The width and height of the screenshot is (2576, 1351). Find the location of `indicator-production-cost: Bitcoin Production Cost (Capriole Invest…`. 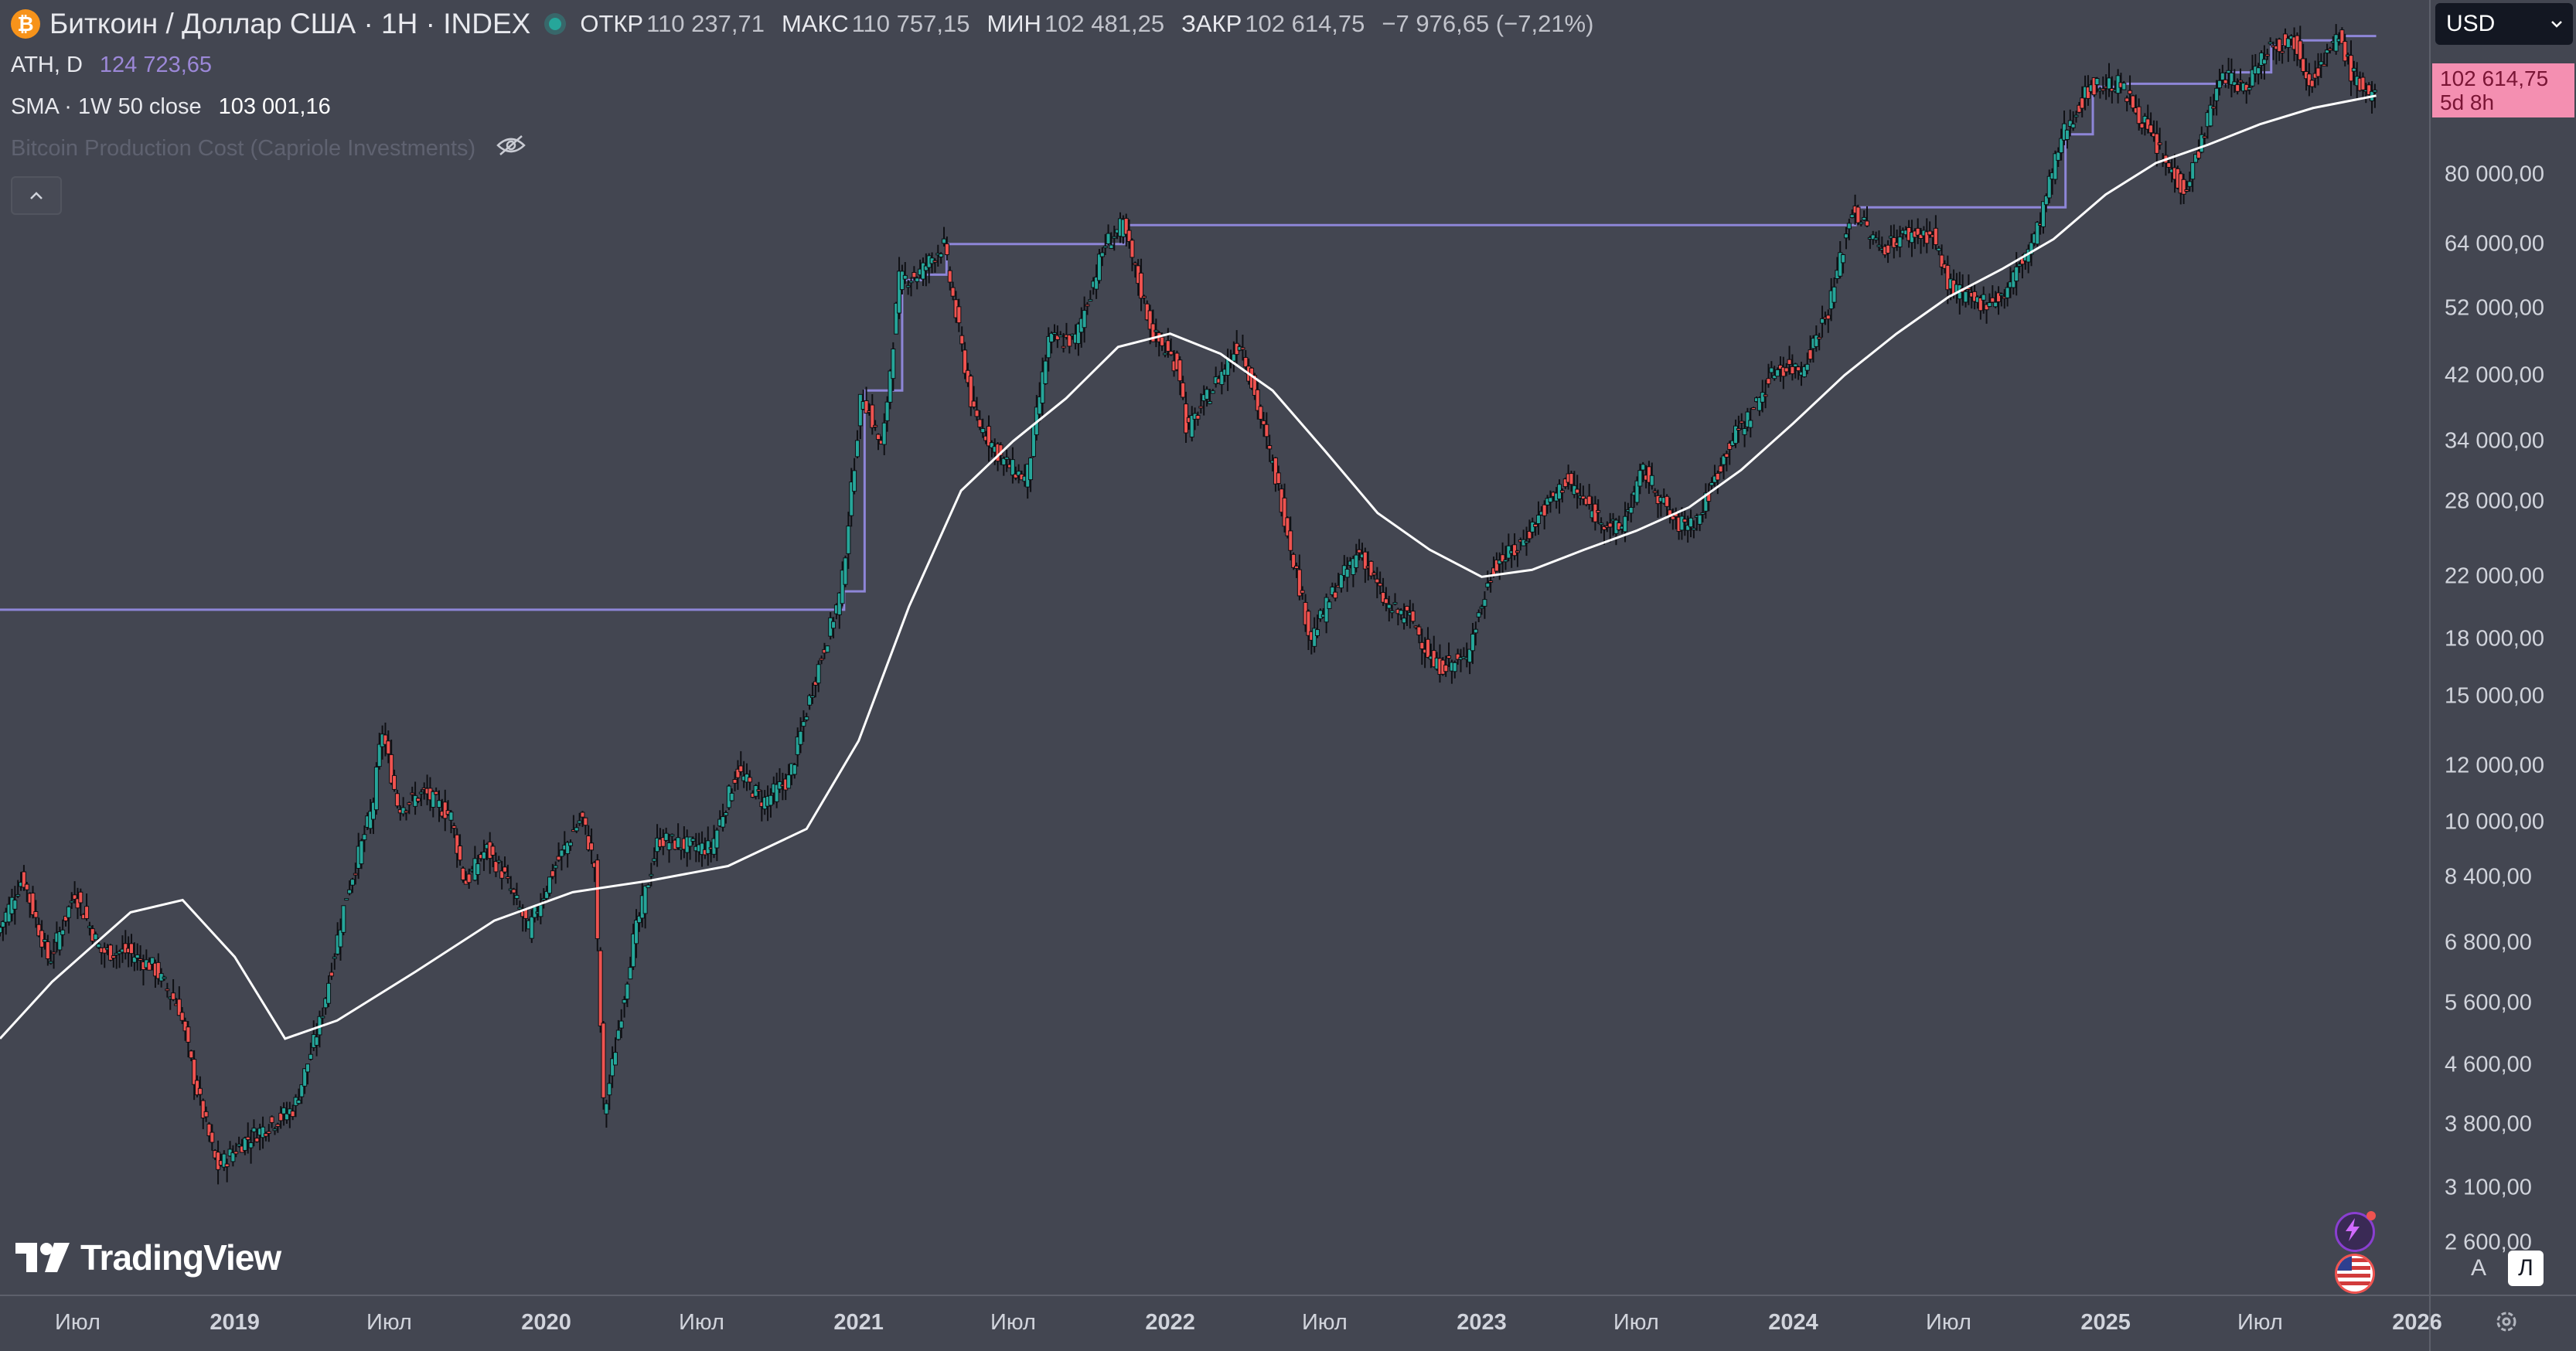

indicator-production-cost: Bitcoin Production Cost (Capriole Invest… is located at coordinates (268, 148).